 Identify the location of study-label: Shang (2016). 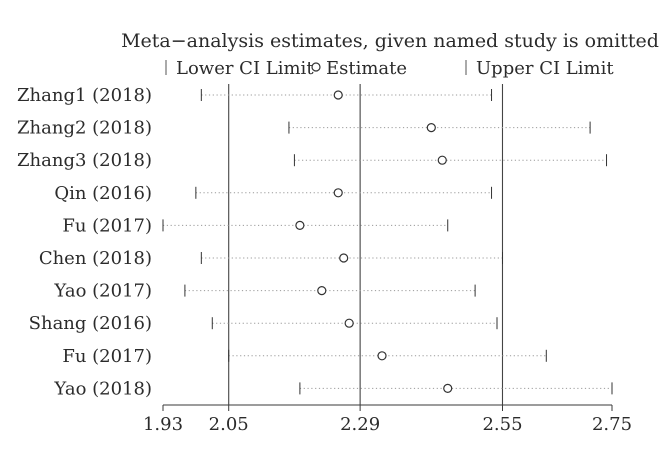
(90, 323).